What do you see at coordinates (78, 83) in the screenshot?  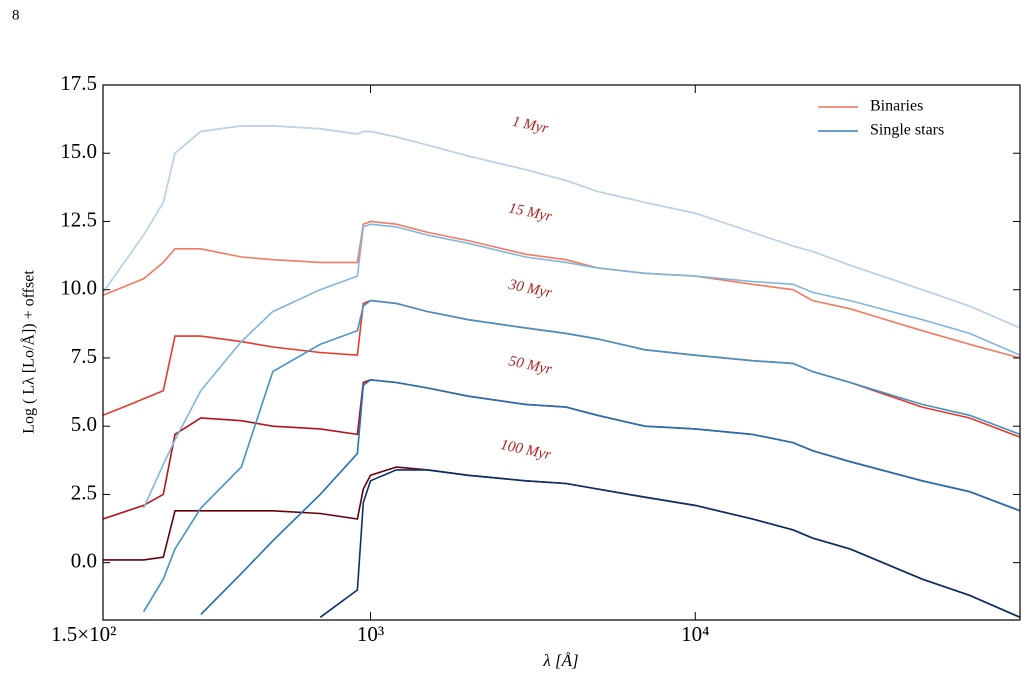 I see `y-tick-label: 17.5` at bounding box center [78, 83].